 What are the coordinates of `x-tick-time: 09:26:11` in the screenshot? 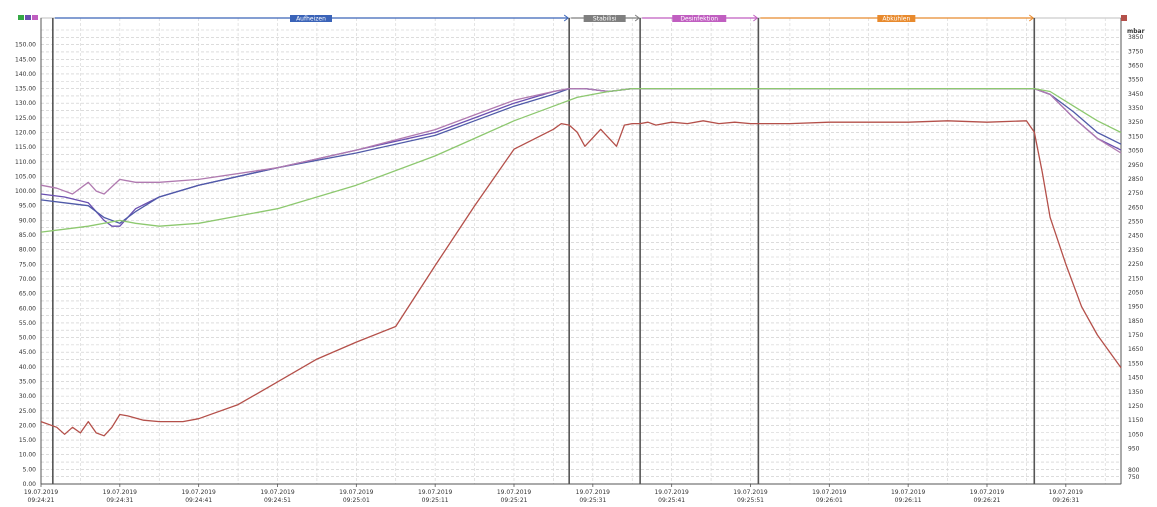 It's located at (908, 500).